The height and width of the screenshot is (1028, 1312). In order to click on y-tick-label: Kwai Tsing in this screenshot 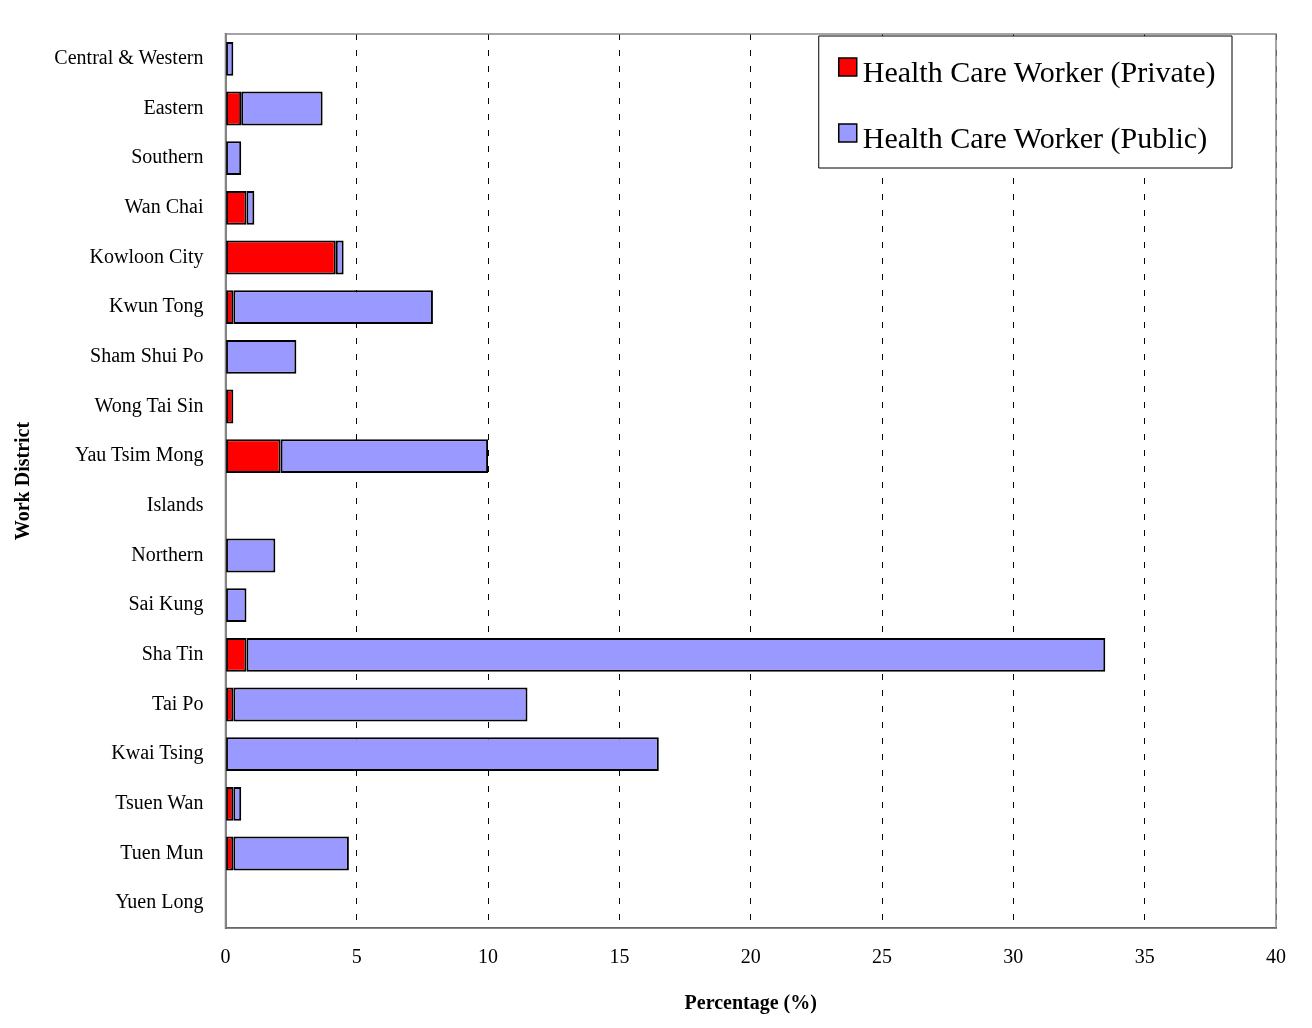, I will do `click(157, 753)`.